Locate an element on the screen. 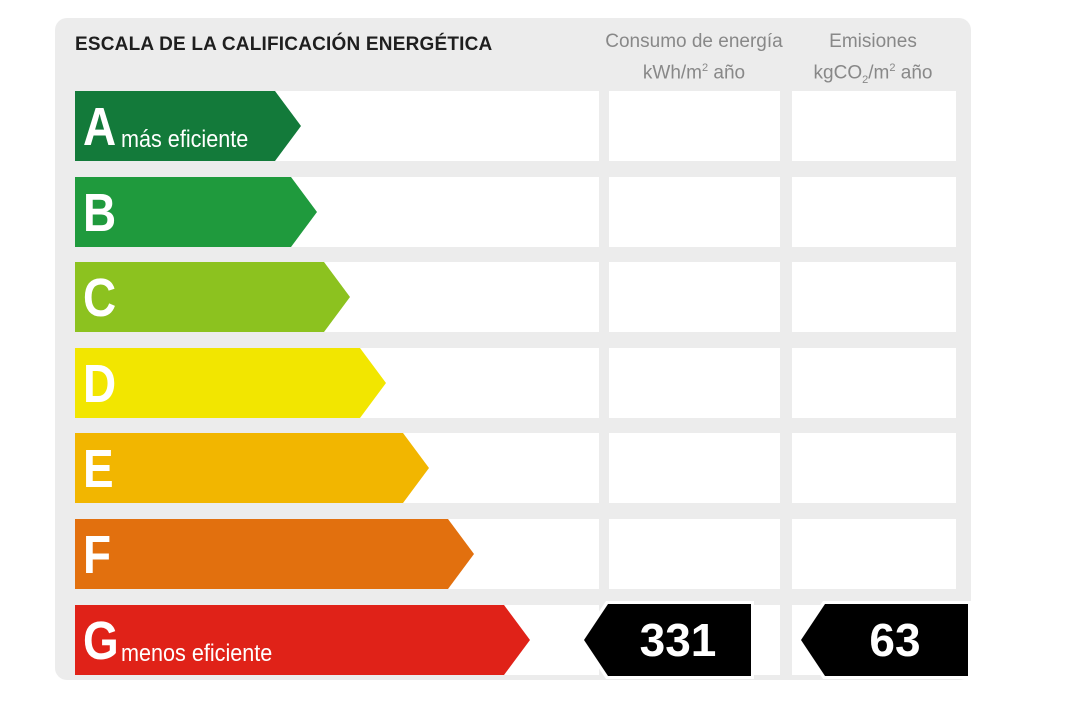 The image size is (1080, 703). label-title: ESCALA DE LA CALIFICACIÓN ENERGÉTICA is located at coordinates (284, 44).